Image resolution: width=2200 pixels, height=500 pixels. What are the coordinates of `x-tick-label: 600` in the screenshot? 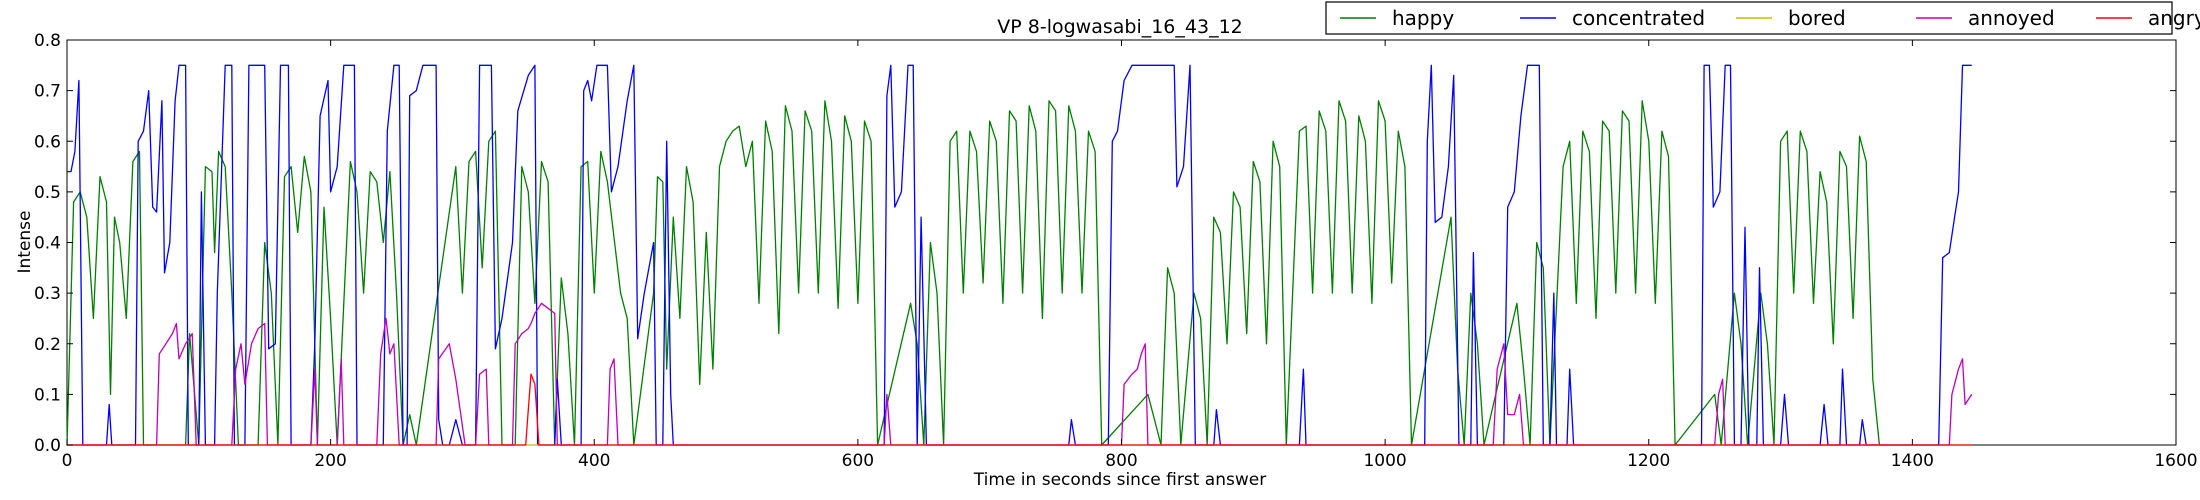 It's located at (858, 461).